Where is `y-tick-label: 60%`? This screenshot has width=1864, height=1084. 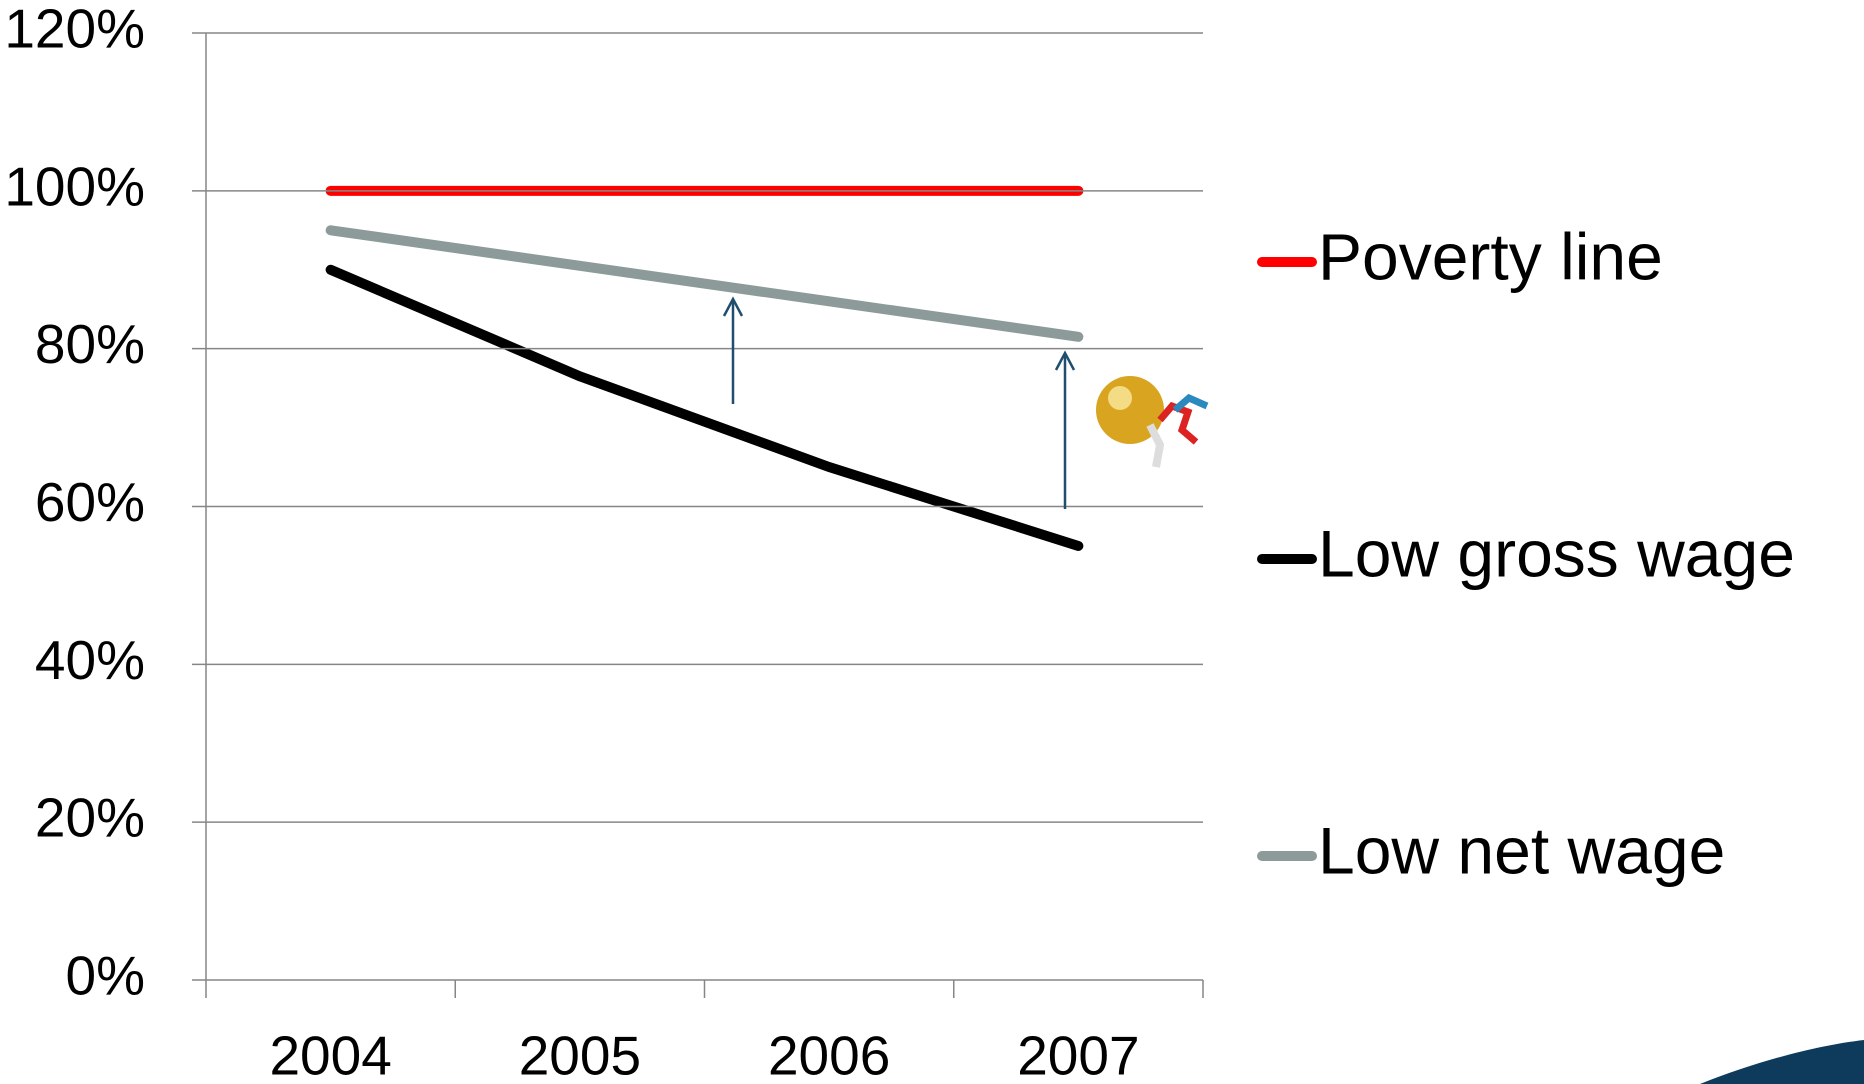 y-tick-label: 60% is located at coordinates (90, 502).